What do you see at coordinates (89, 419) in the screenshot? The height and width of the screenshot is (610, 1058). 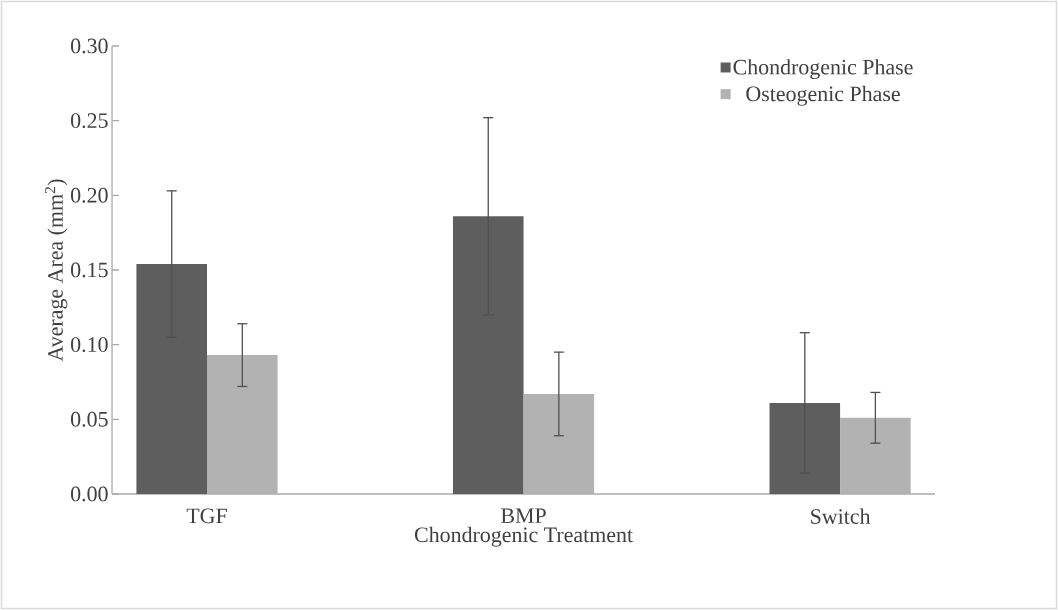 I see `y-tick-label: 0.05` at bounding box center [89, 419].